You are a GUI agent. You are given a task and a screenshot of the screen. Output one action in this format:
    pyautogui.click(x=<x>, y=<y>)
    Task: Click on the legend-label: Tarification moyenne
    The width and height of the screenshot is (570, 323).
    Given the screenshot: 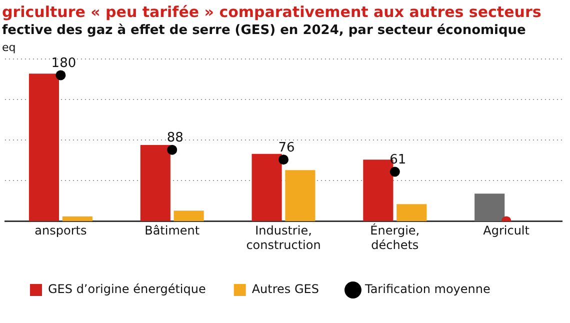 What is the action you would take?
    pyautogui.click(x=427, y=289)
    